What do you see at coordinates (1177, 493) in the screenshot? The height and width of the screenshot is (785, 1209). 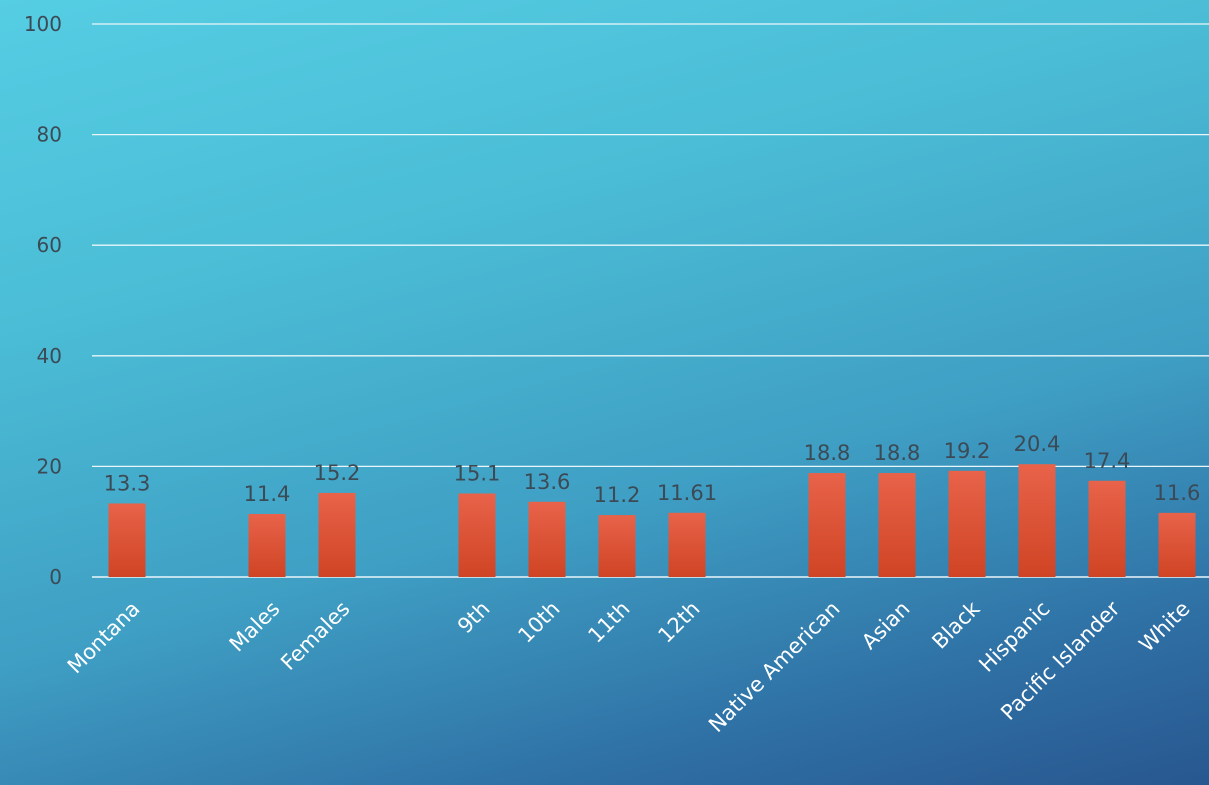 I see `data-label: 11.6` at bounding box center [1177, 493].